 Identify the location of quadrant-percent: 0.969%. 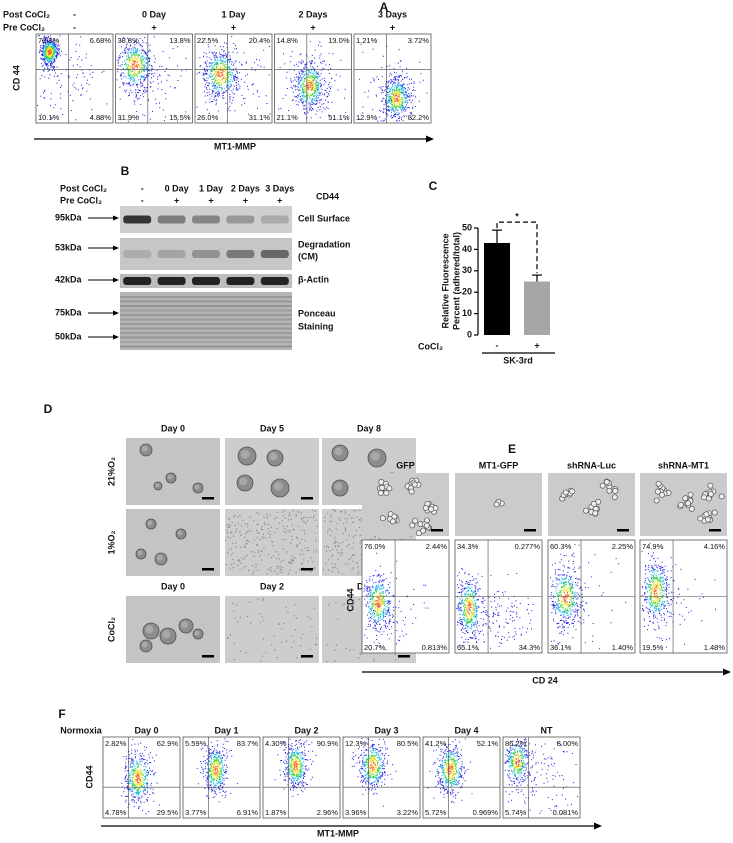
(486, 812).